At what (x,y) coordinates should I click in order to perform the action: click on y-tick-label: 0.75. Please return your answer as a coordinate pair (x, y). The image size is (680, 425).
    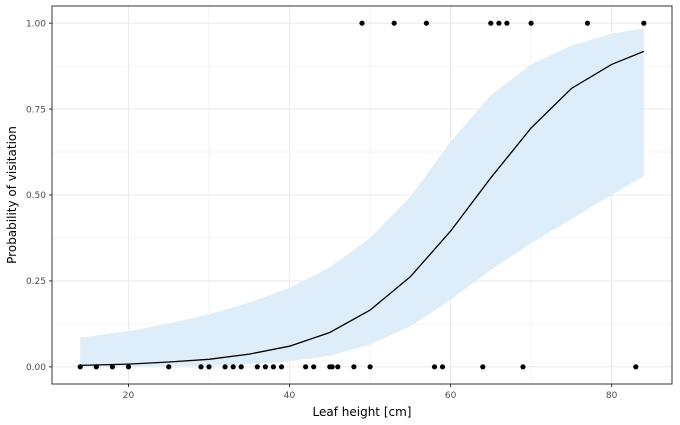
    Looking at the image, I should click on (36, 110).